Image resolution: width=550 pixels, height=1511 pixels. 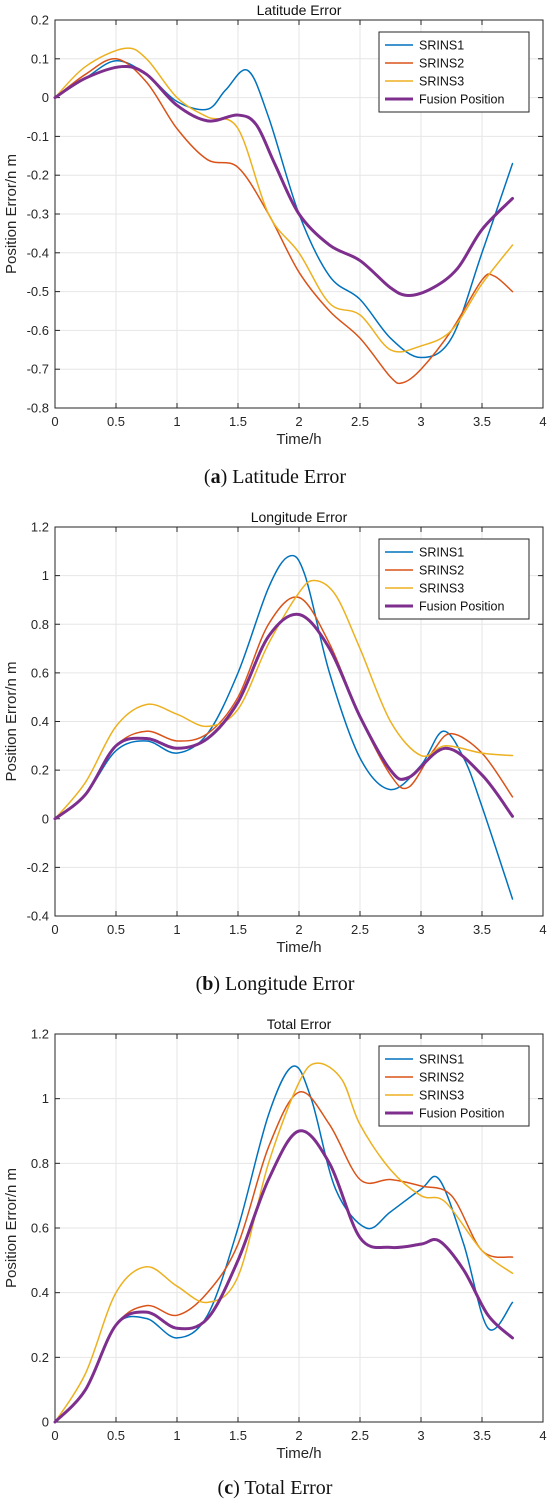 I want to click on caption-letter: a, so click(x=215, y=477).